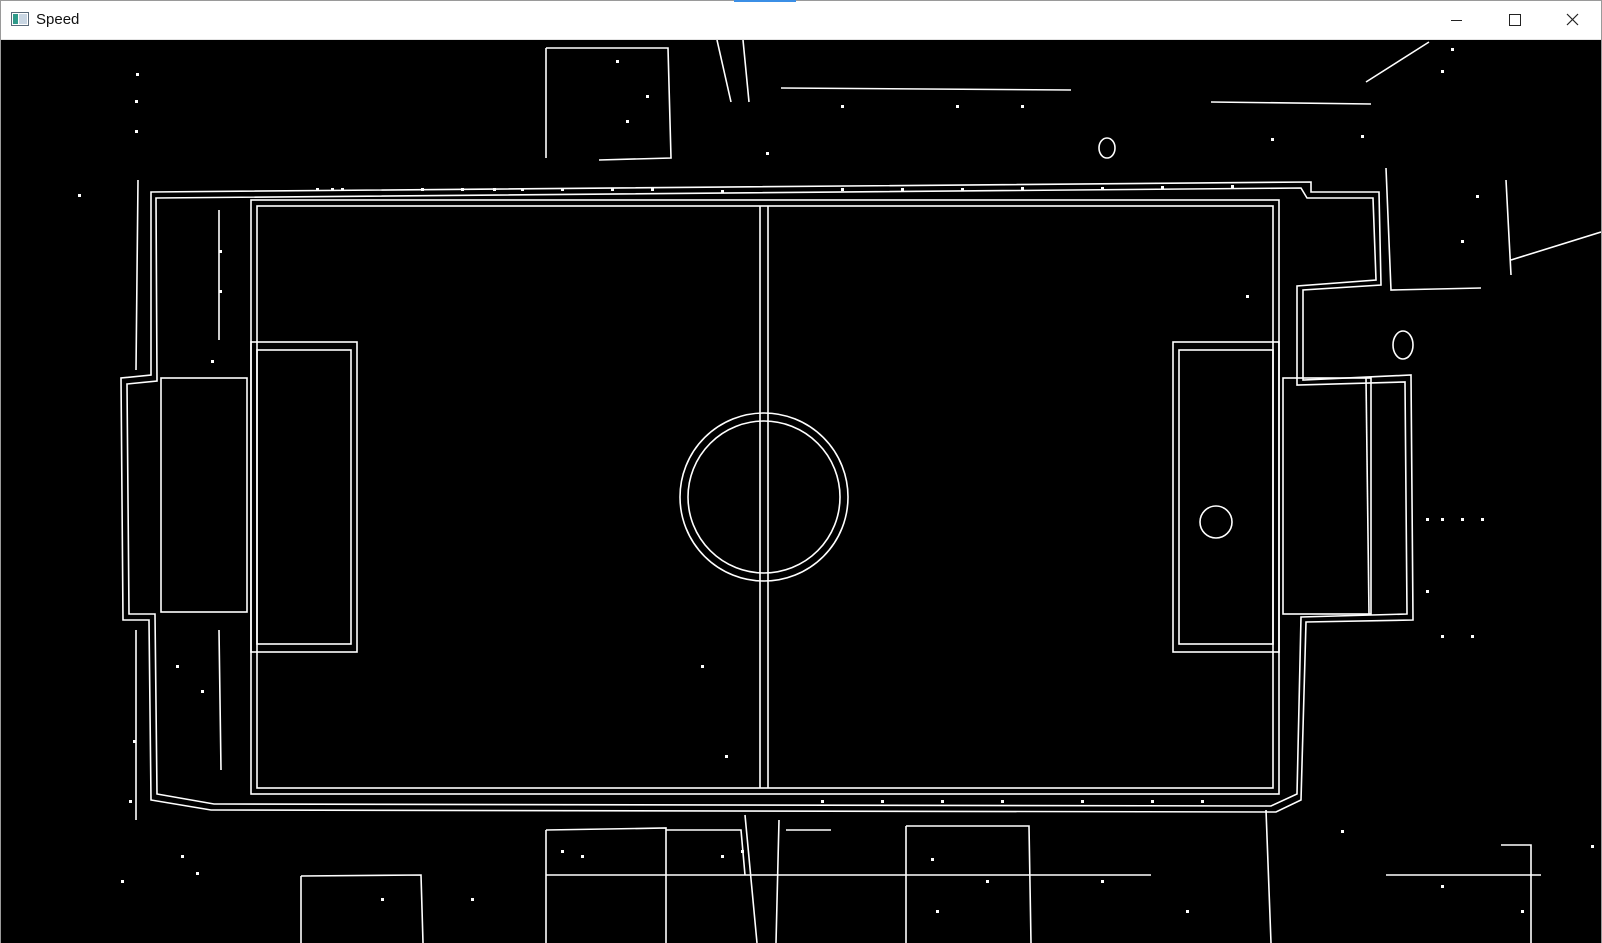 The image size is (1602, 943). Describe the element at coordinates (894, 71) in the screenshot. I see `top-road-edge` at that location.